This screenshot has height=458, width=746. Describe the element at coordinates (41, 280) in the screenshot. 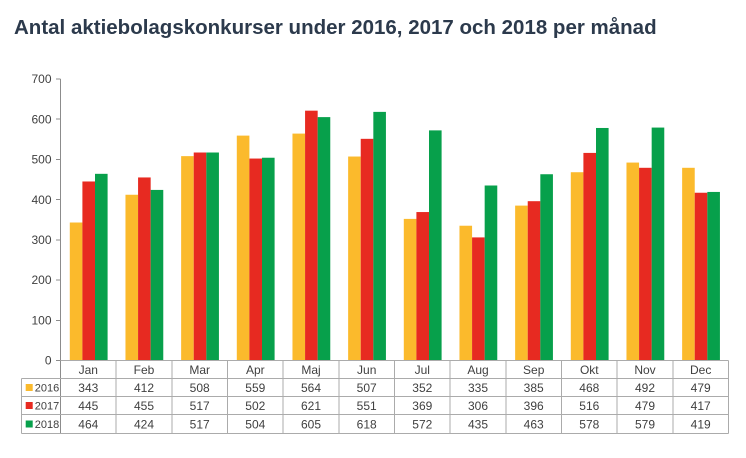

I see `svg-text: 200` at that location.